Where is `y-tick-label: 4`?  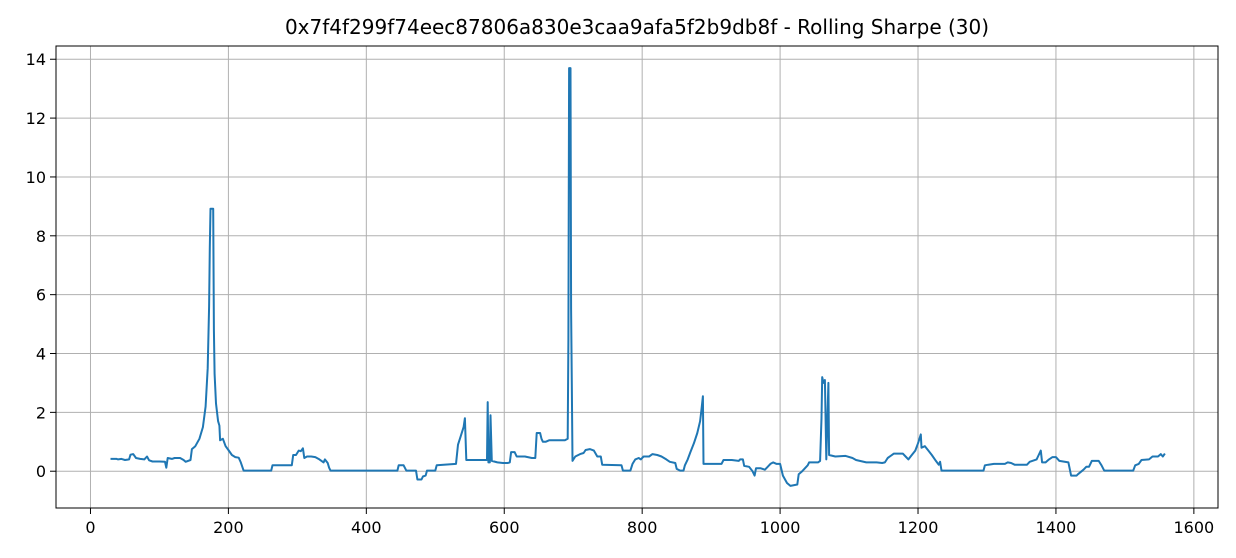 y-tick-label: 4 is located at coordinates (41, 354).